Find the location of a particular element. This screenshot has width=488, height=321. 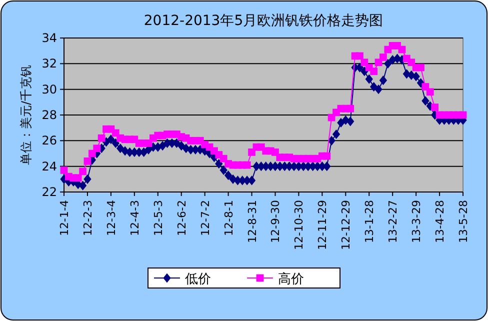

x-tick-label: 12-1-4 is located at coordinates (64, 218).